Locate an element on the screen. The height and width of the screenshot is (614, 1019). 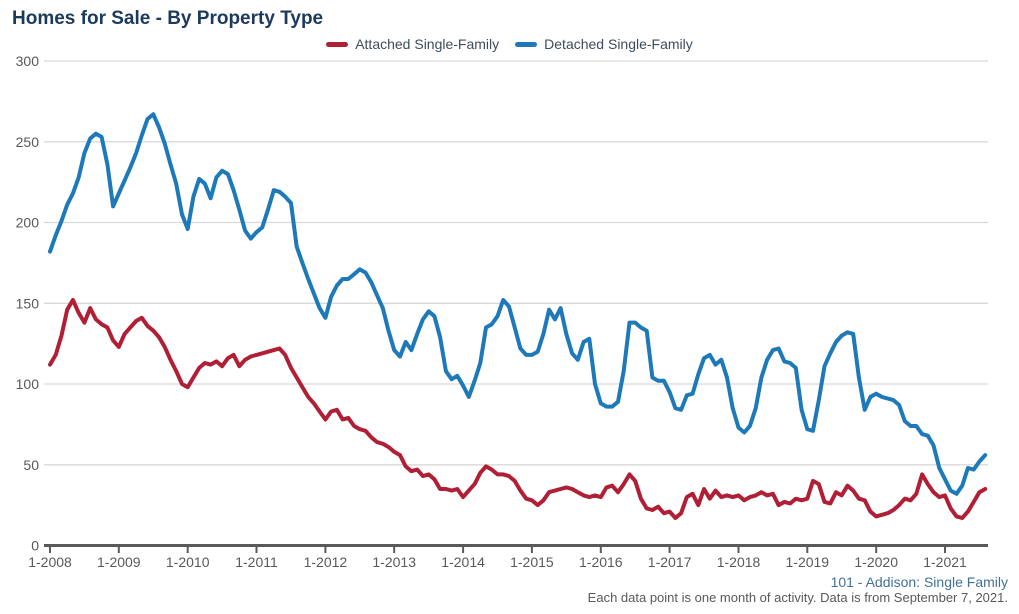
x-tick-label: 1-2010 is located at coordinates (188, 562).